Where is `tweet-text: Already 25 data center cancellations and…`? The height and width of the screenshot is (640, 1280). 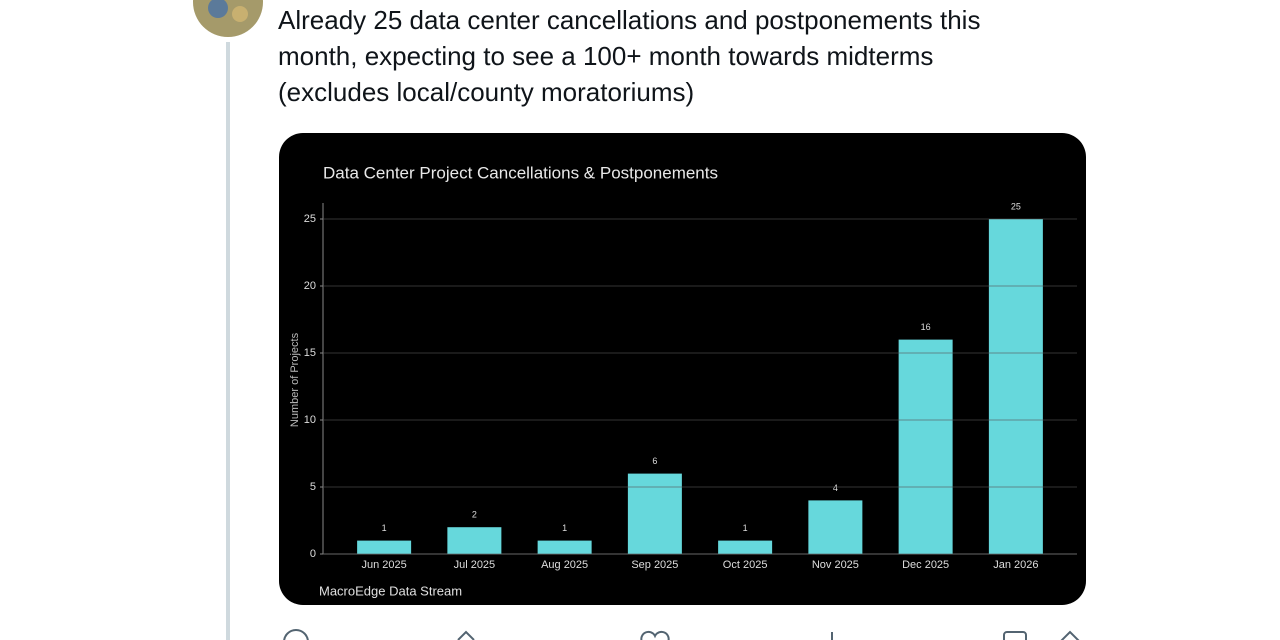
tweet-text: Already 25 data center cancellations and… is located at coordinates (629, 20).